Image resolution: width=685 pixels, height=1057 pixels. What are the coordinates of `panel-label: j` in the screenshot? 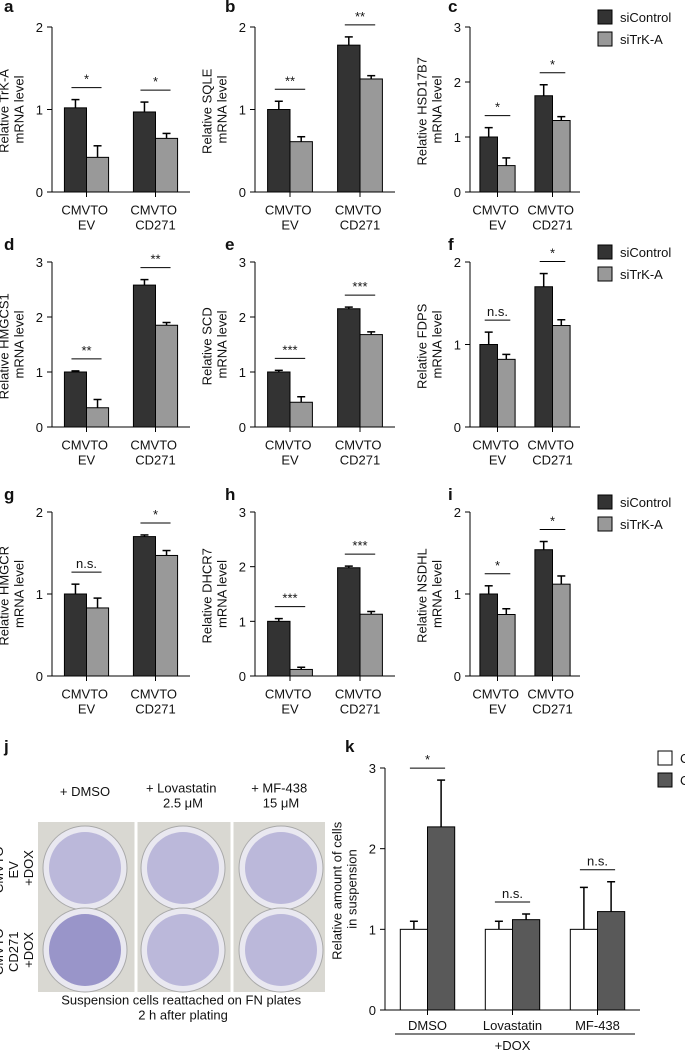 It's located at (6, 746).